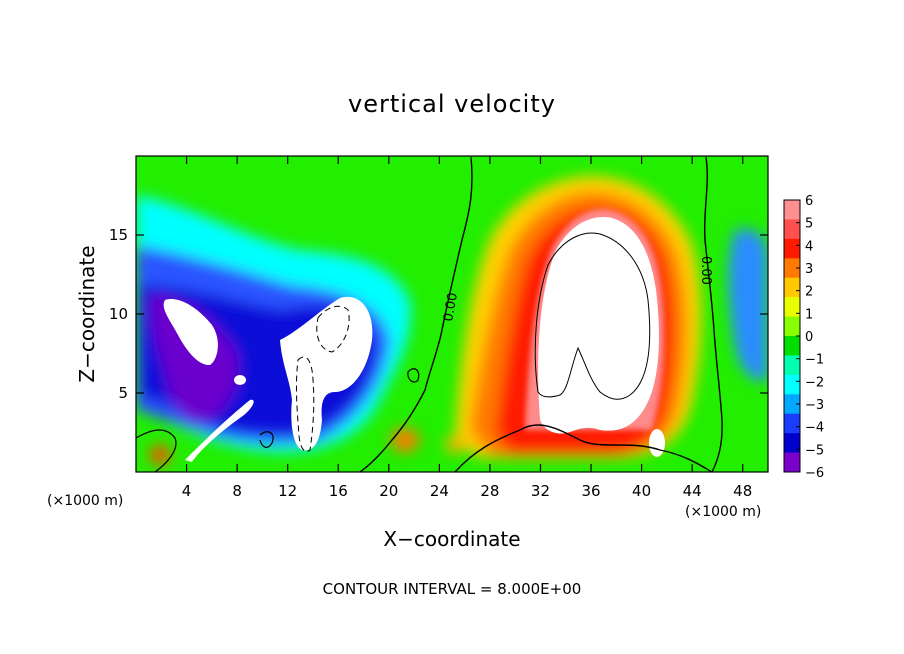  Describe the element at coordinates (590, 491) in the screenshot. I see `x-tick-label: 36` at that location.